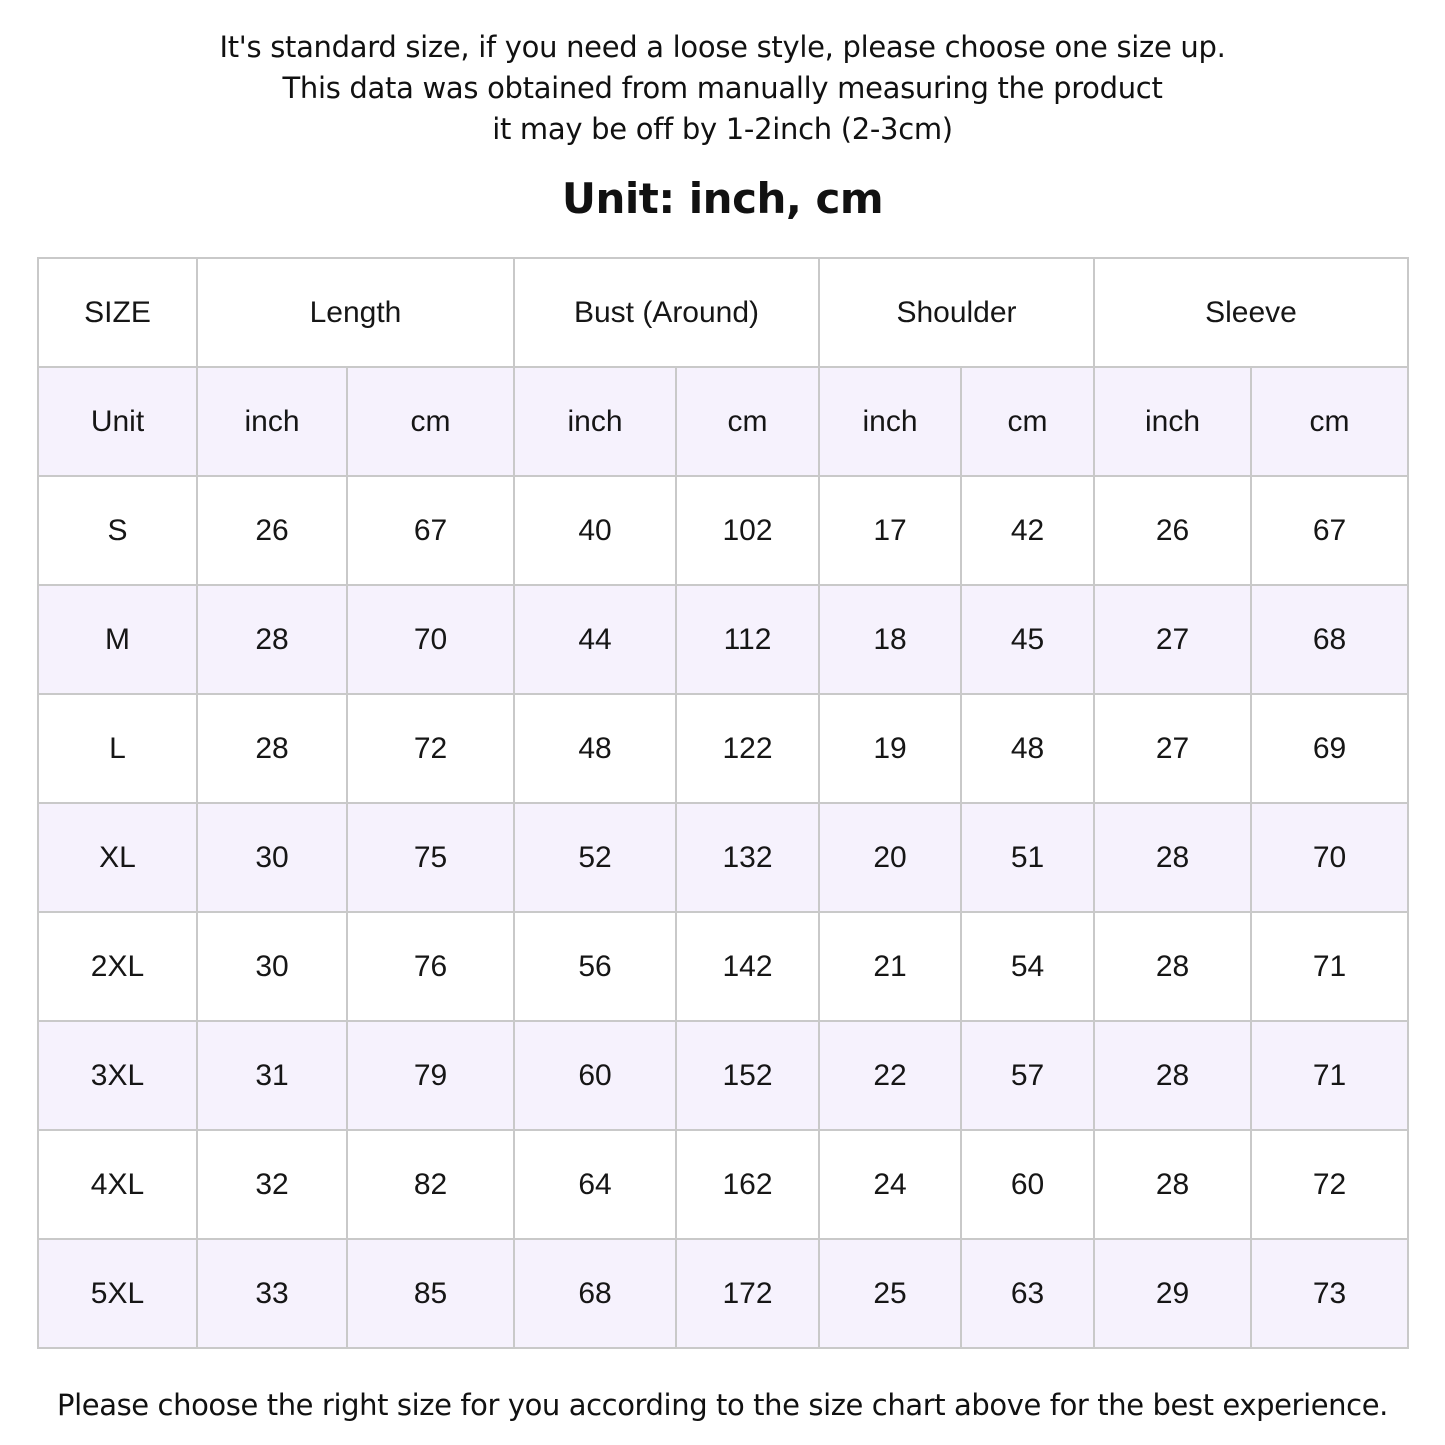 This screenshot has height=1445, width=1445. Describe the element at coordinates (272, 1075) in the screenshot. I see `table-cell: 31` at that location.